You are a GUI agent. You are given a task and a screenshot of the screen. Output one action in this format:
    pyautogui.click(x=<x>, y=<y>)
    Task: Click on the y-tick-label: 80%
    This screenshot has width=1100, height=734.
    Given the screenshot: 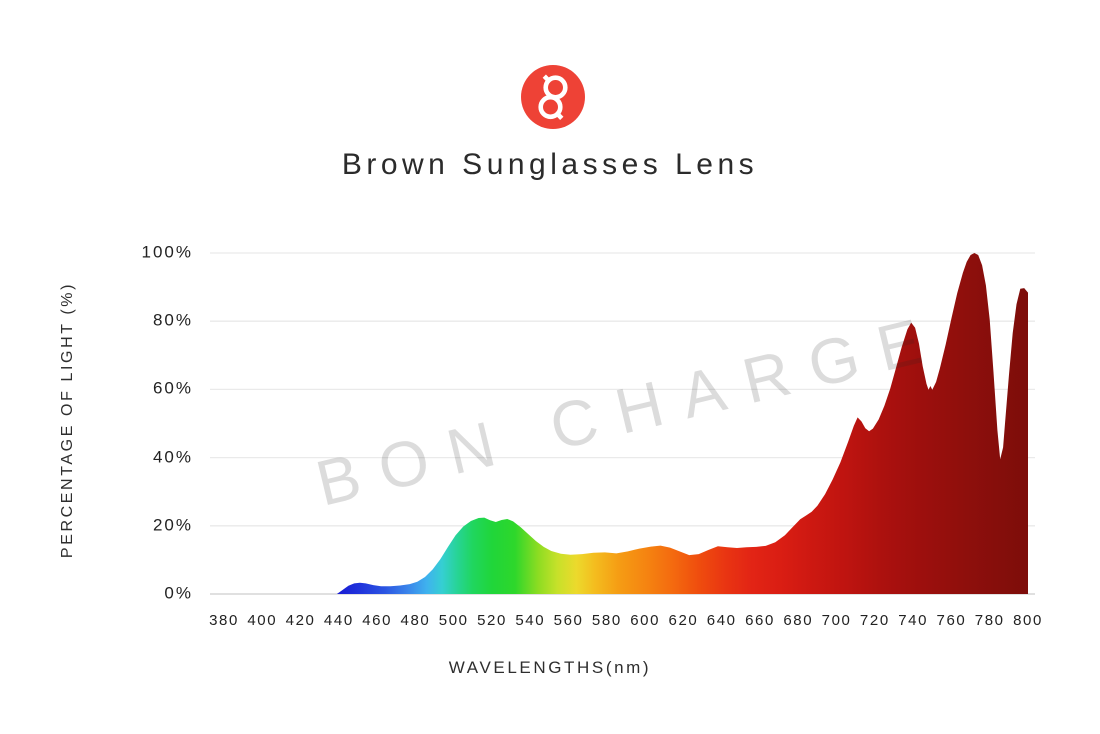 What is the action you would take?
    pyautogui.click(x=172, y=320)
    